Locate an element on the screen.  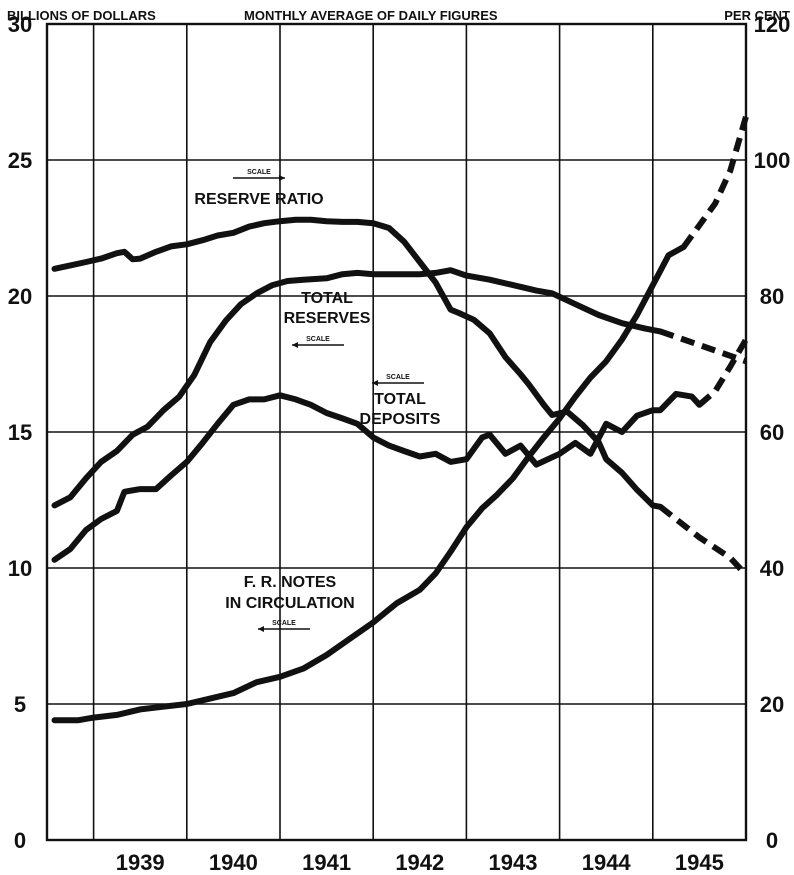
y-left-tick-label: 15 is located at coordinates (20, 432).